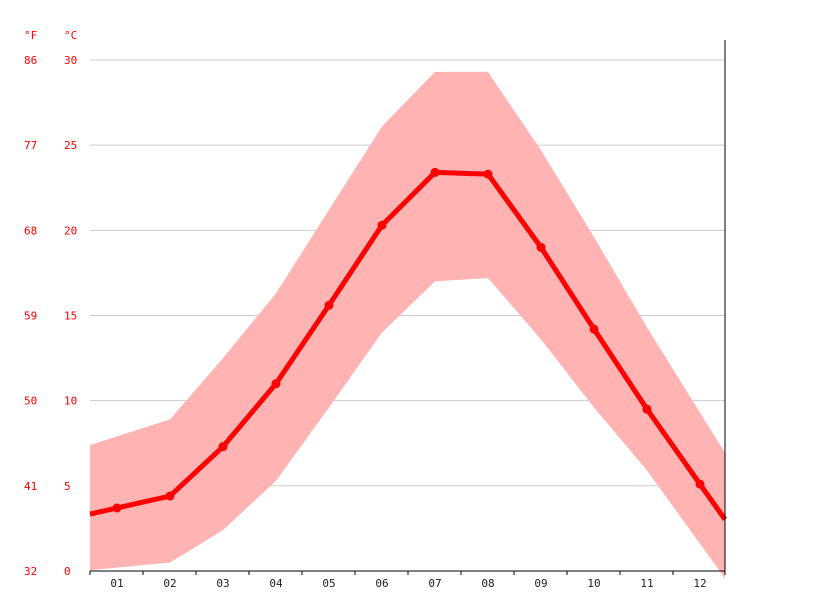  Describe the element at coordinates (30, 571) in the screenshot. I see `y-tick-fahrenheit: 32` at that location.